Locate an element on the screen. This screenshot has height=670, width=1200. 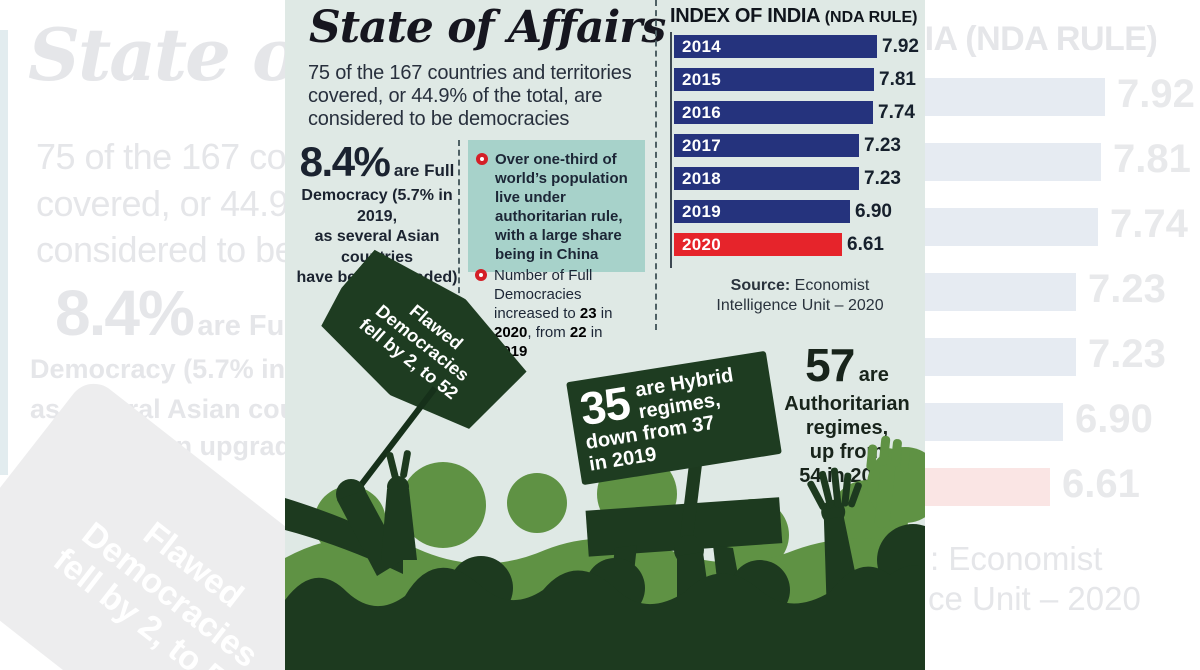
ghost-percent-value: 8.4% is located at coordinates (125, 313).